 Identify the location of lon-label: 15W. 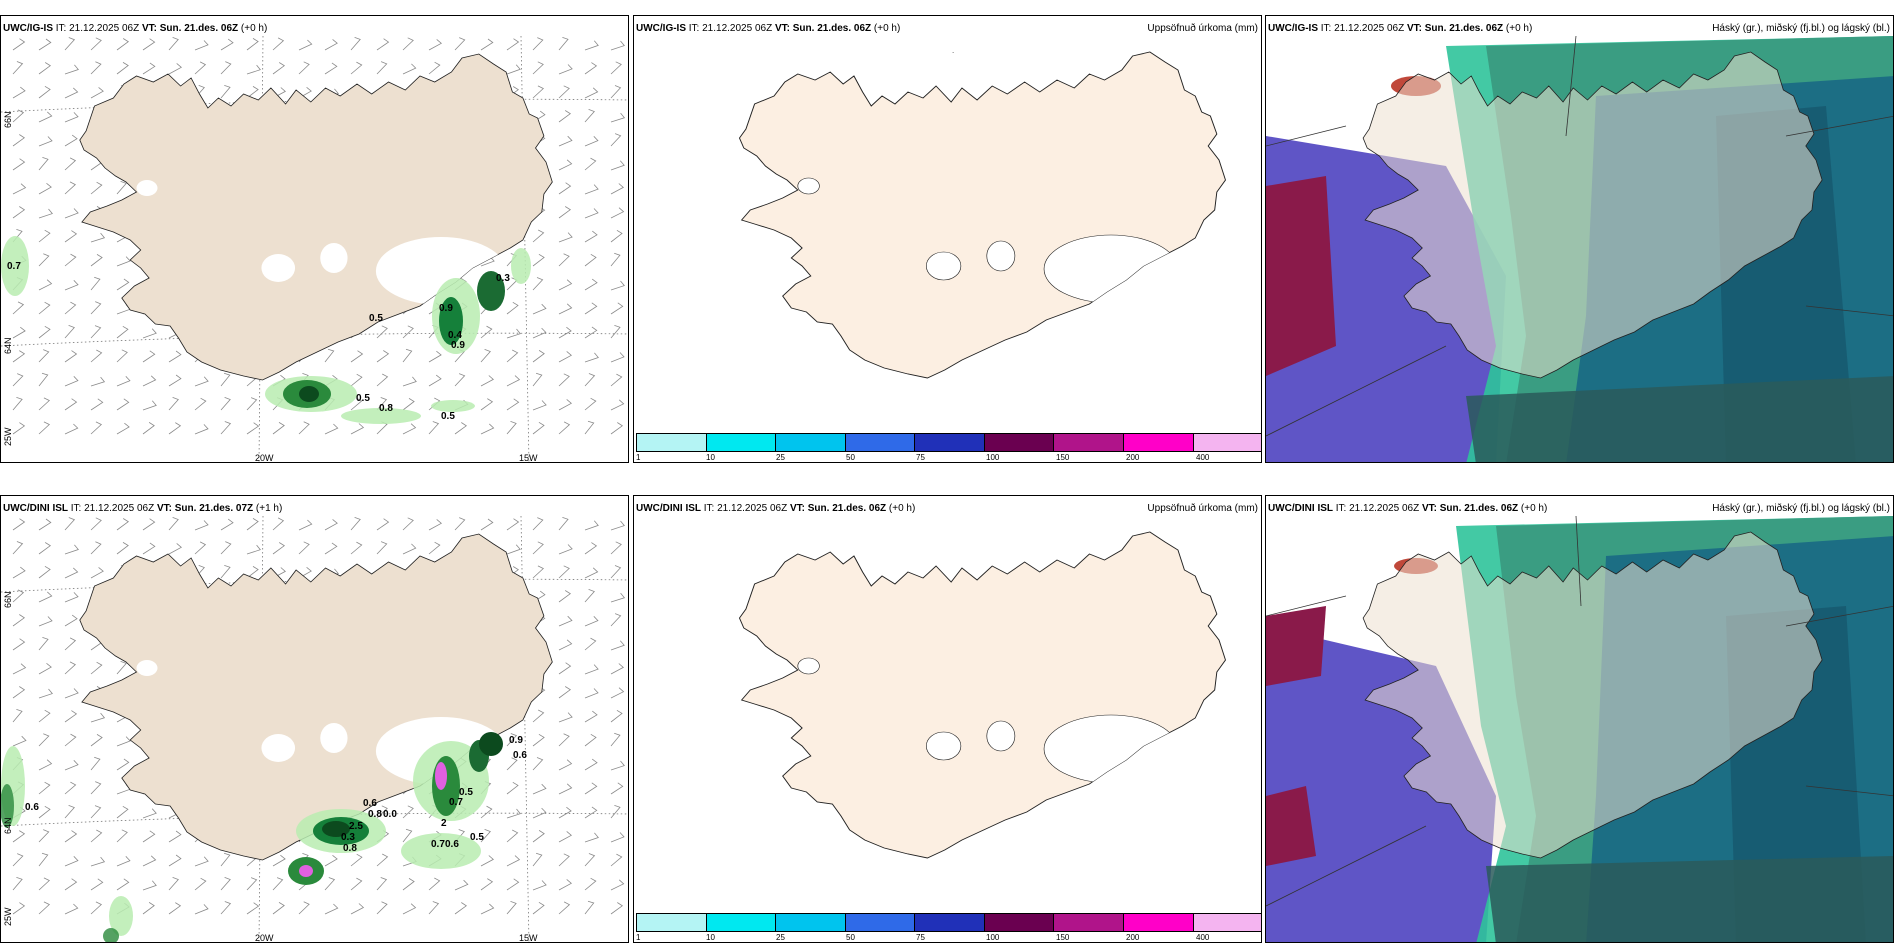
(528, 458).